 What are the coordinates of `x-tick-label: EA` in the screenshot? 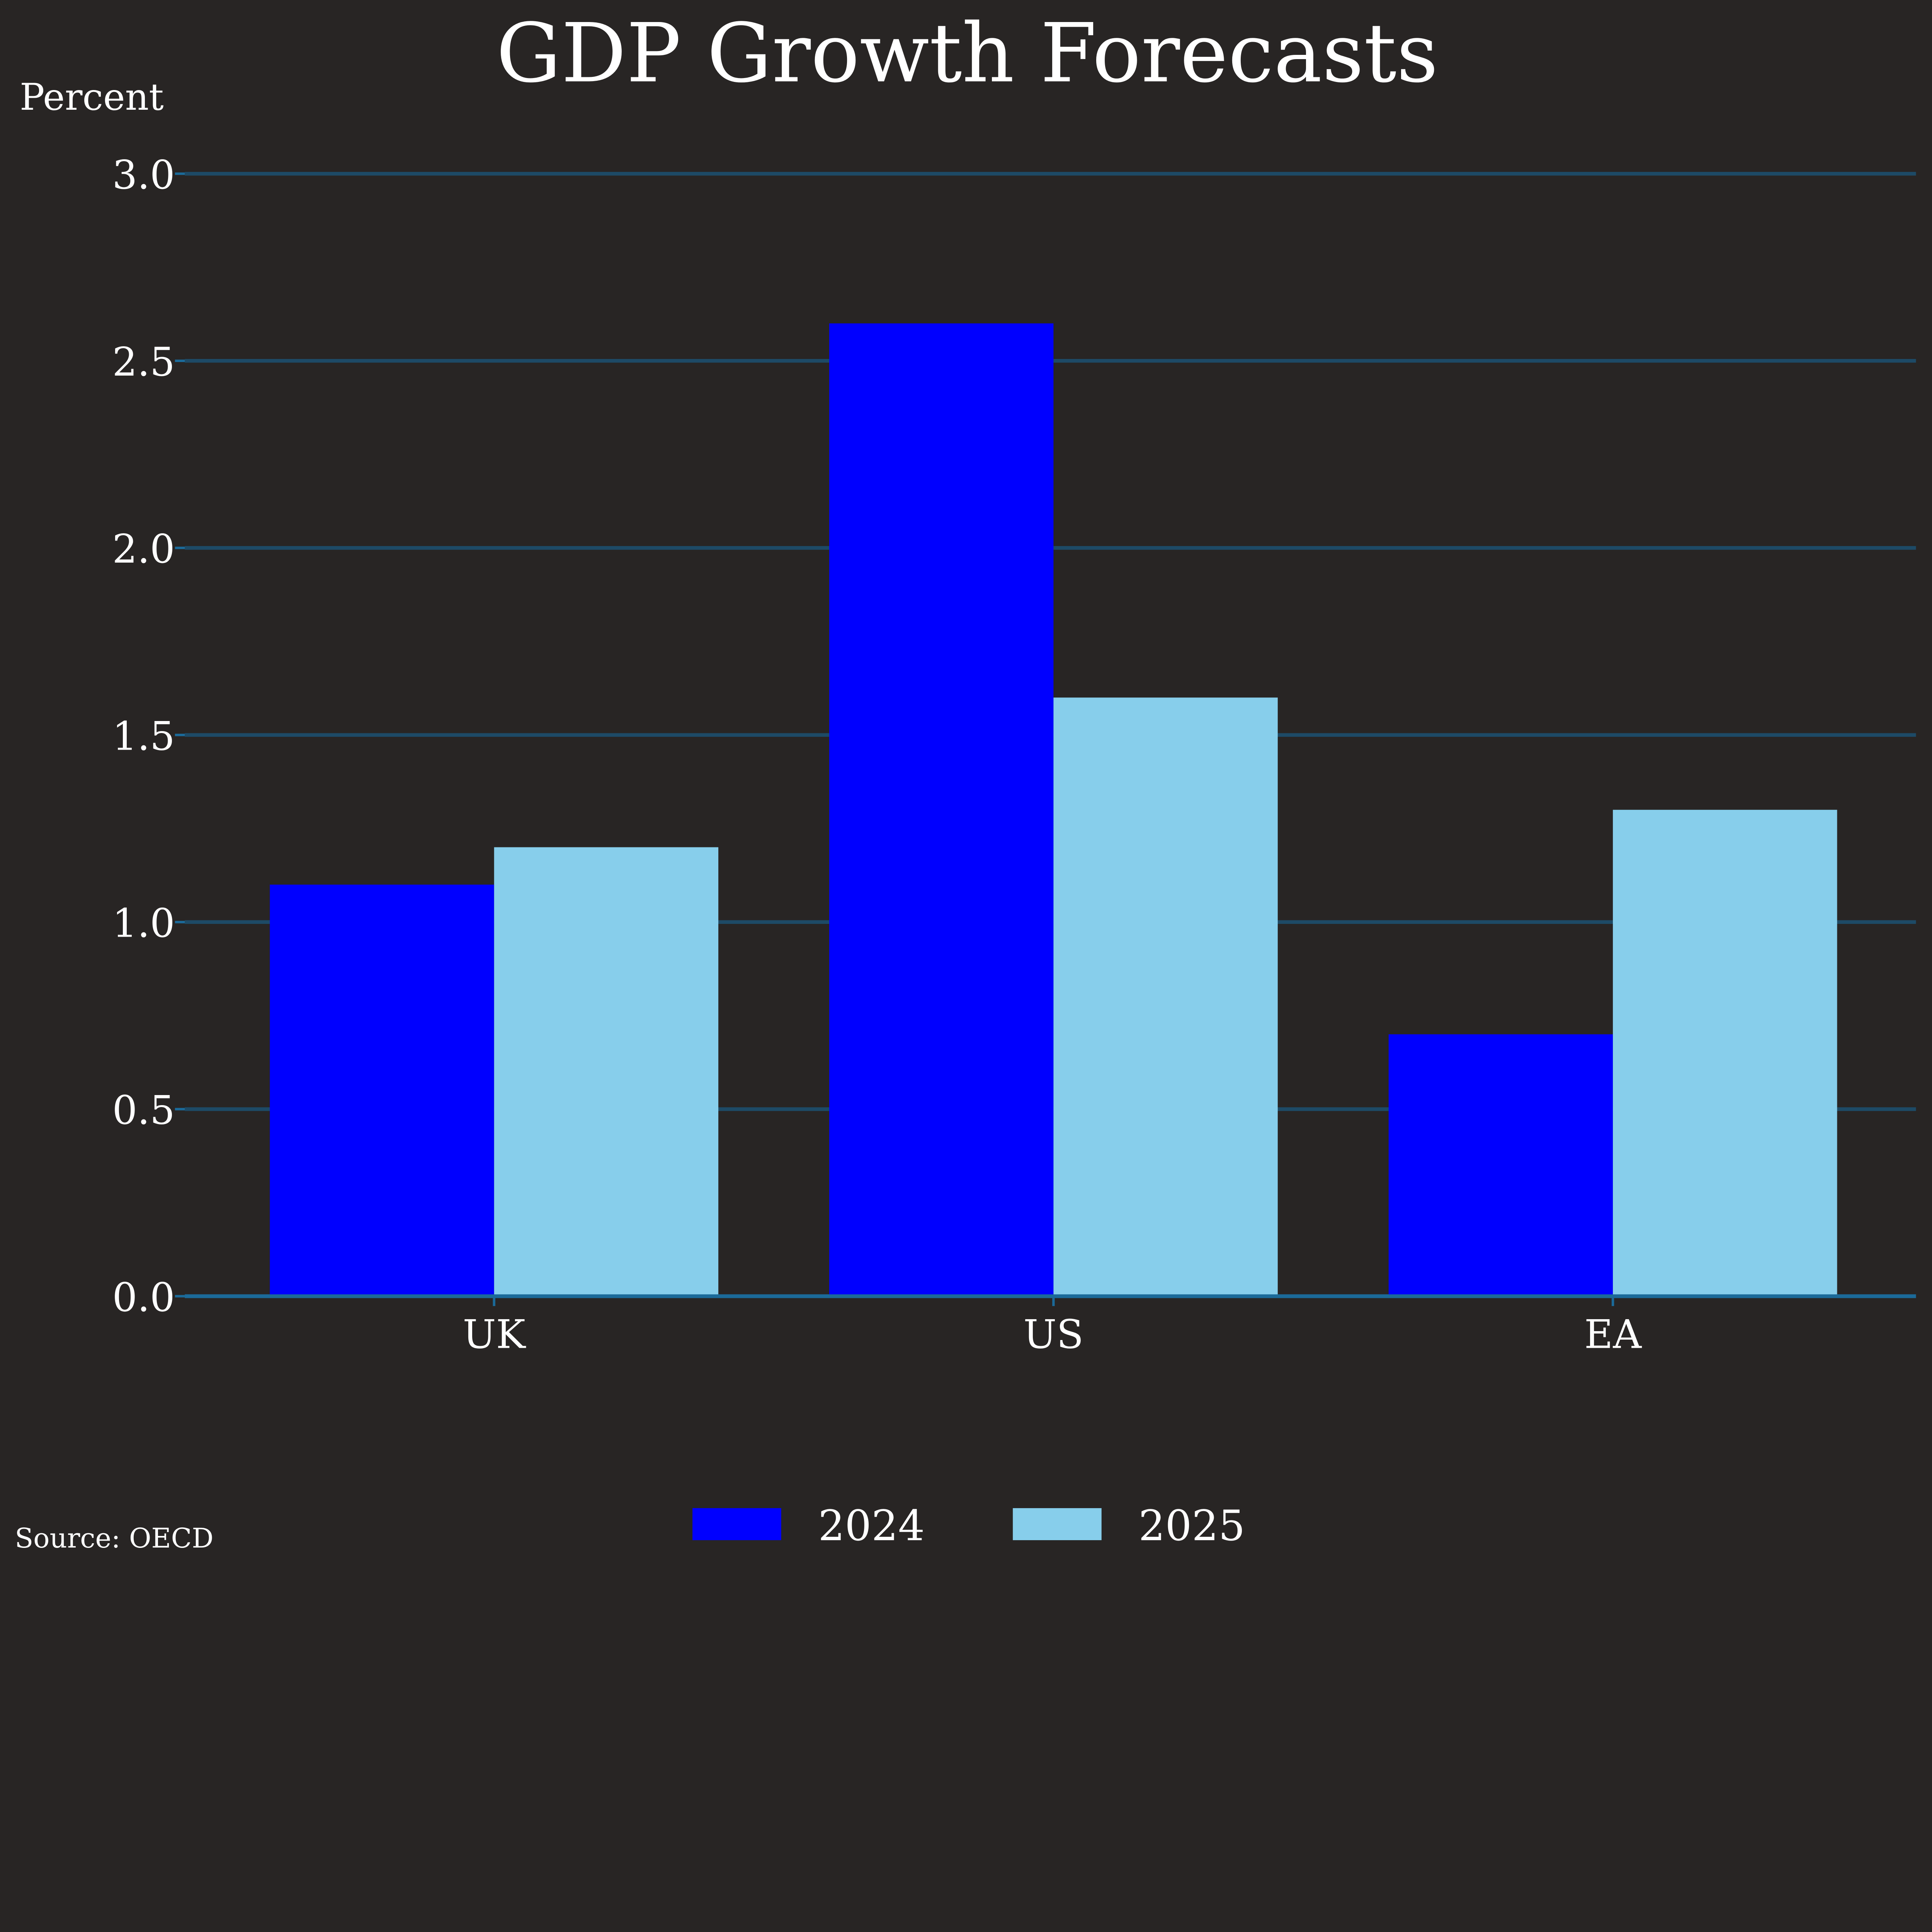 It's located at (1613, 1335).